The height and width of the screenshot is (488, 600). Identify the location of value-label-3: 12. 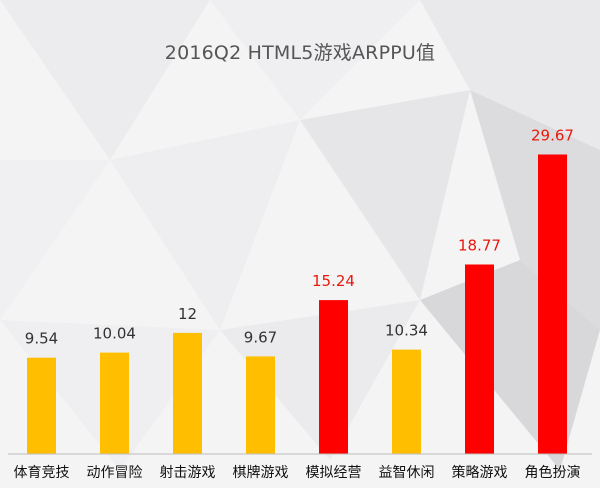
(187, 314).